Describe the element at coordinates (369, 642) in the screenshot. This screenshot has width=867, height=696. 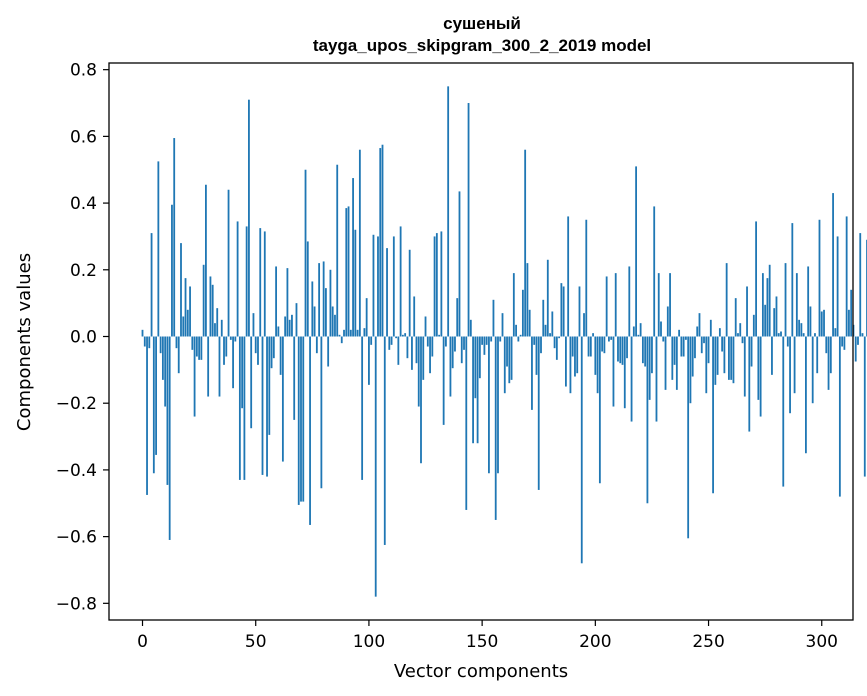
I see `x-tick-label: 100` at that location.